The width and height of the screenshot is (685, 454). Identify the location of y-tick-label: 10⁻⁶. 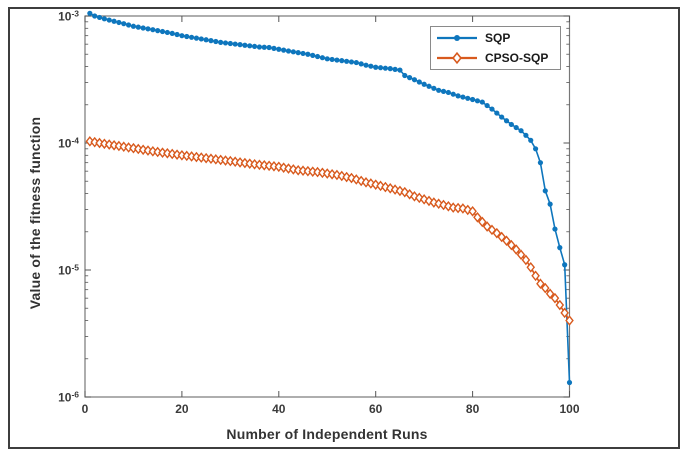
(68, 397).